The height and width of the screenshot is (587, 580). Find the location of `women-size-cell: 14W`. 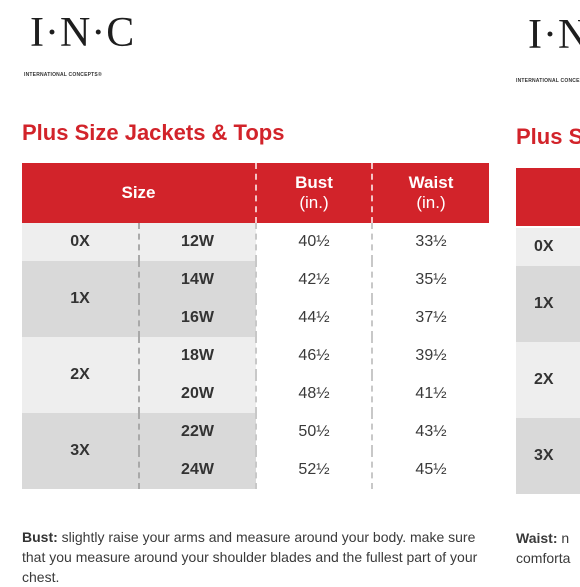

women-size-cell: 14W is located at coordinates (198, 280).